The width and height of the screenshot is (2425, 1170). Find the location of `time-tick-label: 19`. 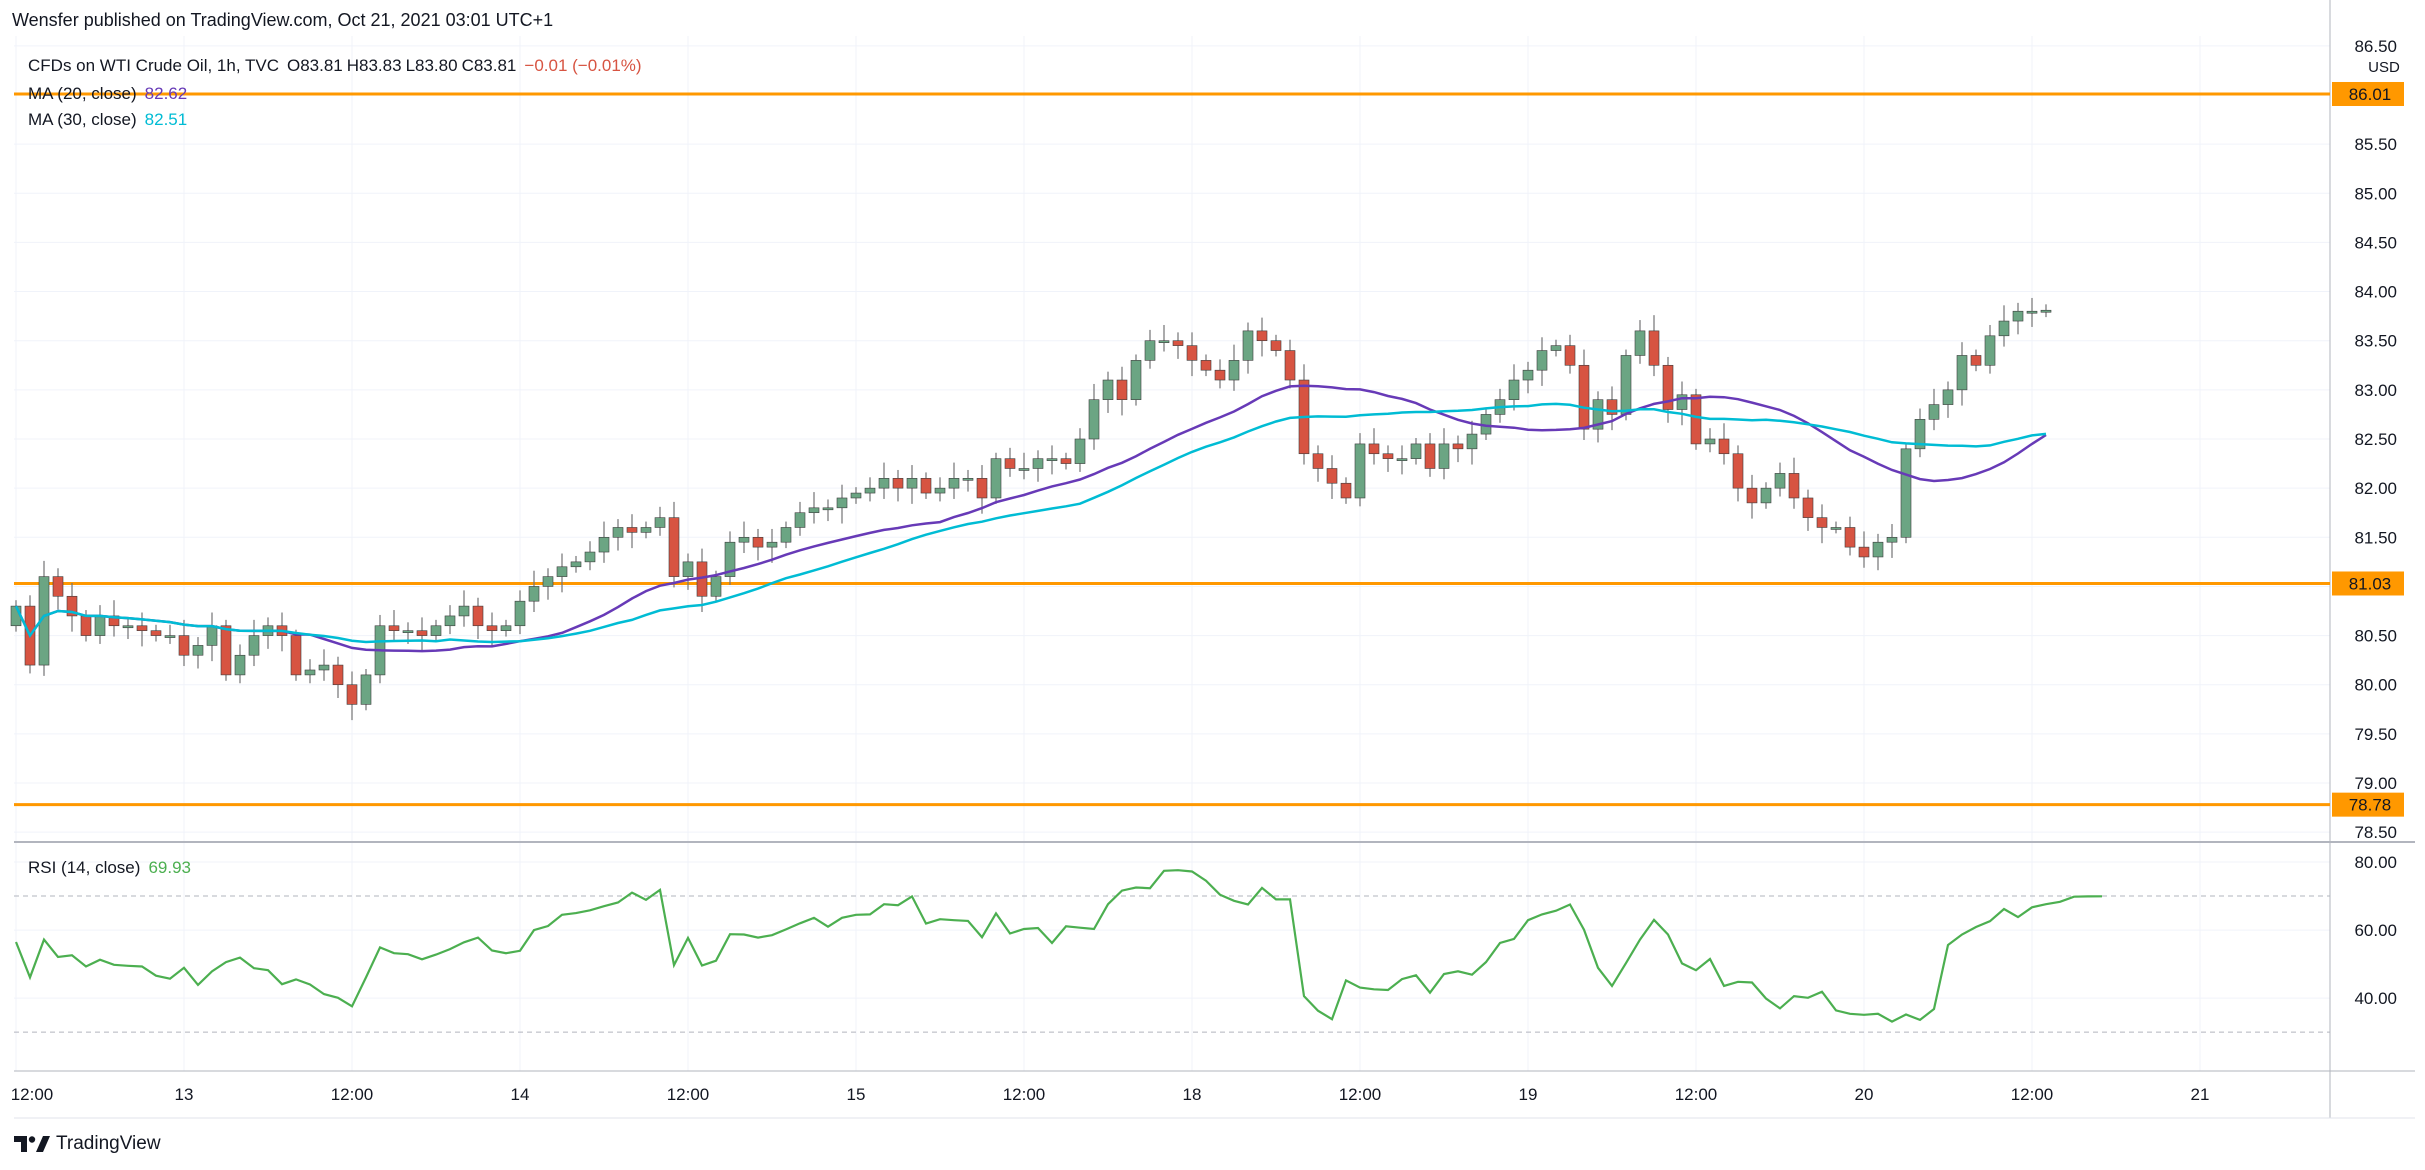

time-tick-label: 19 is located at coordinates (1528, 1094).